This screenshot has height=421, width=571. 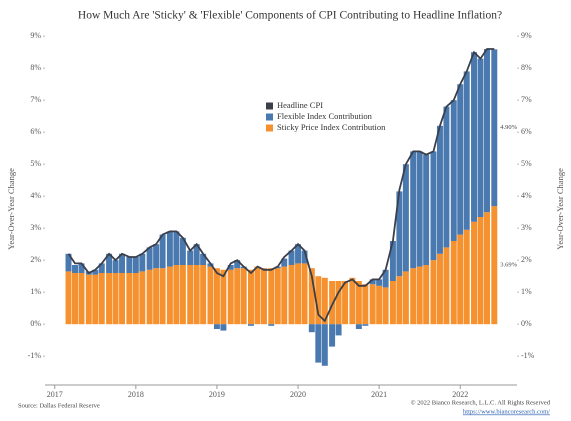 What do you see at coordinates (506, 411) in the screenshot?
I see `link: https://www.biancoresearch.com/` at bounding box center [506, 411].